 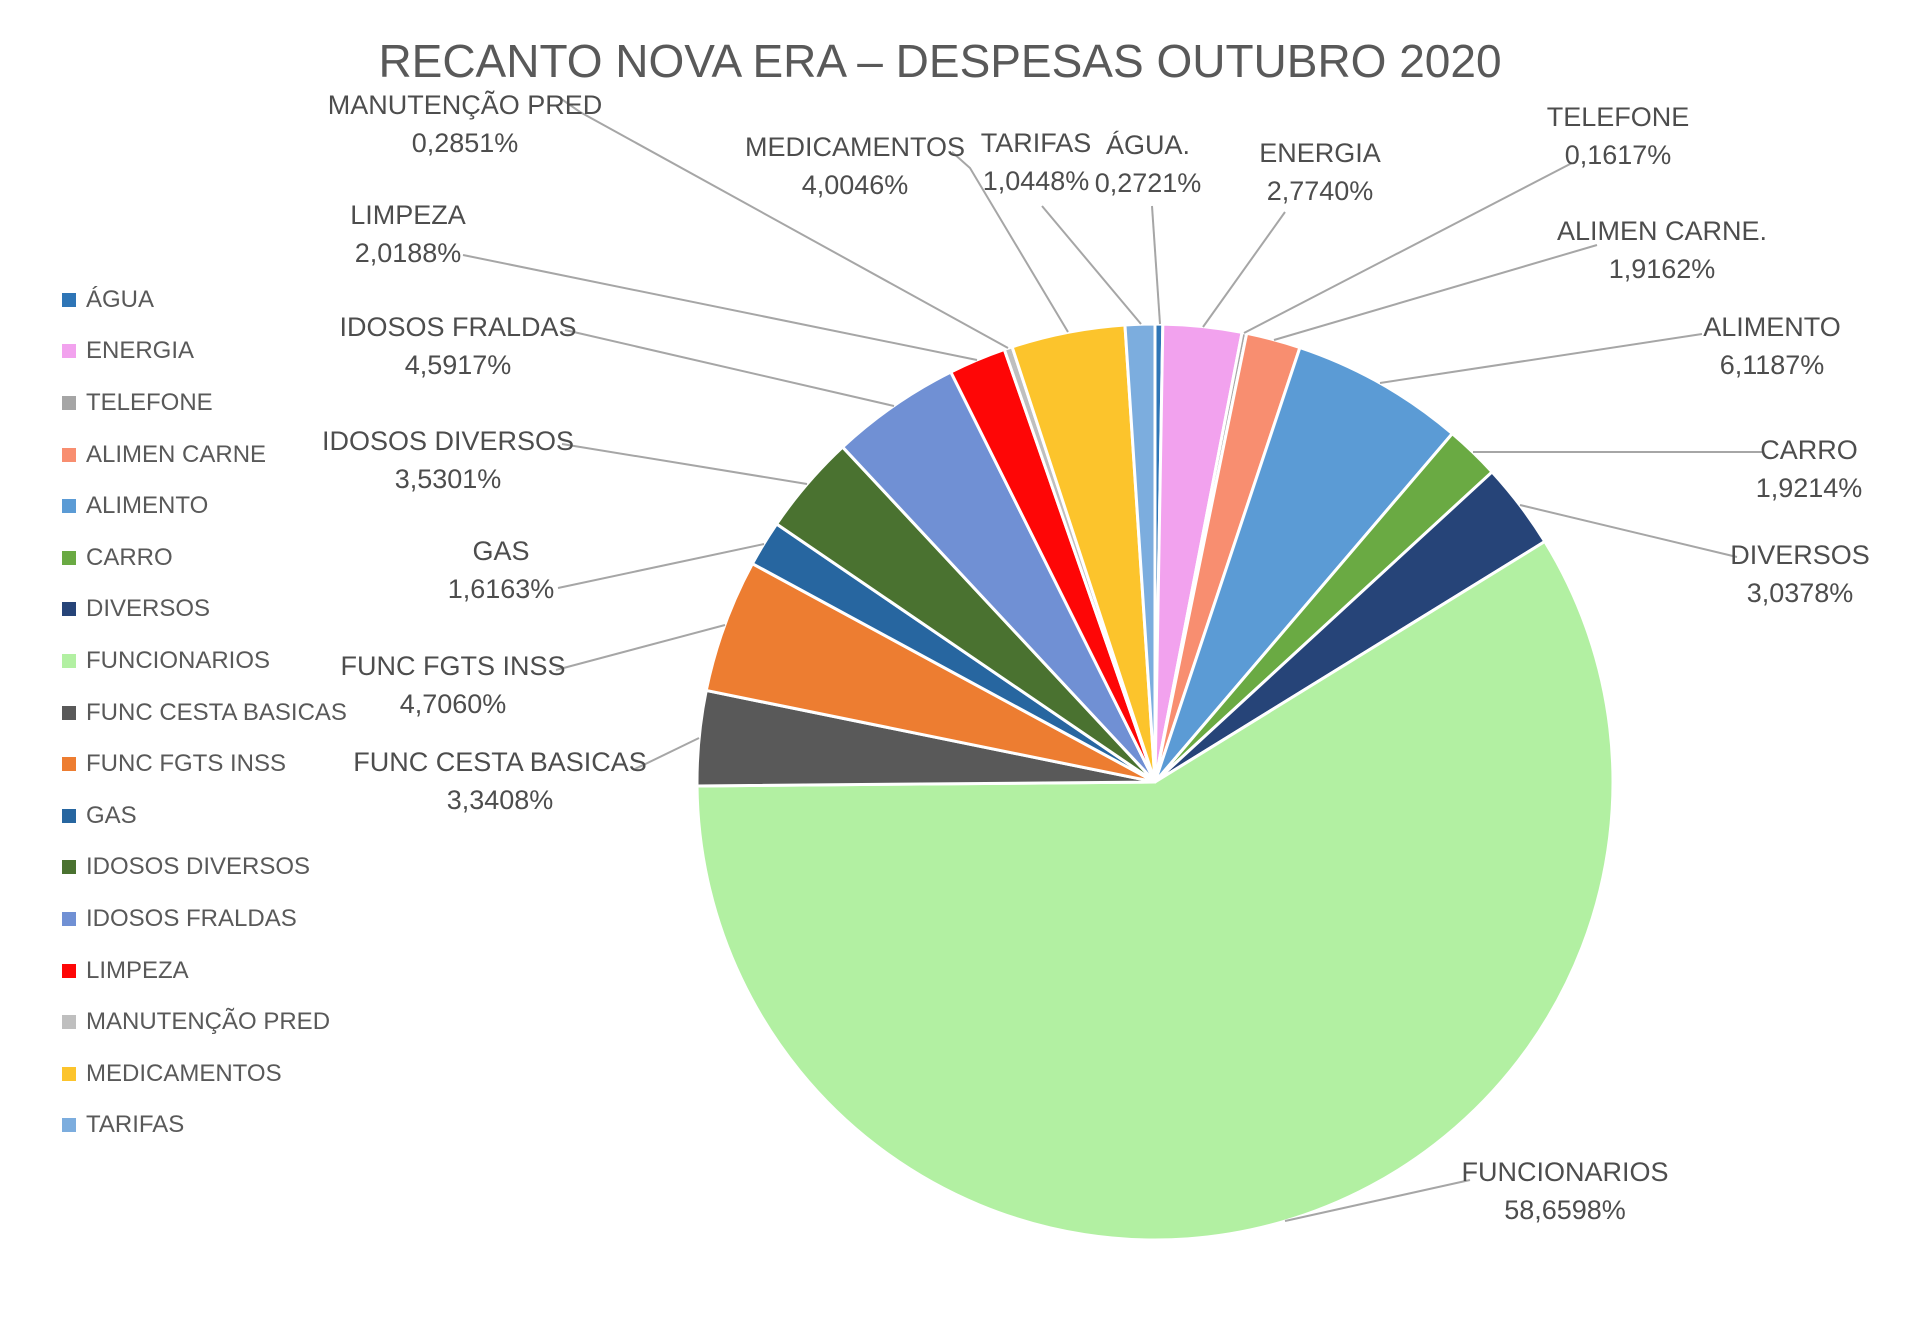 I want to click on legend-swatch-medicamentos, so click(x=69, y=1073).